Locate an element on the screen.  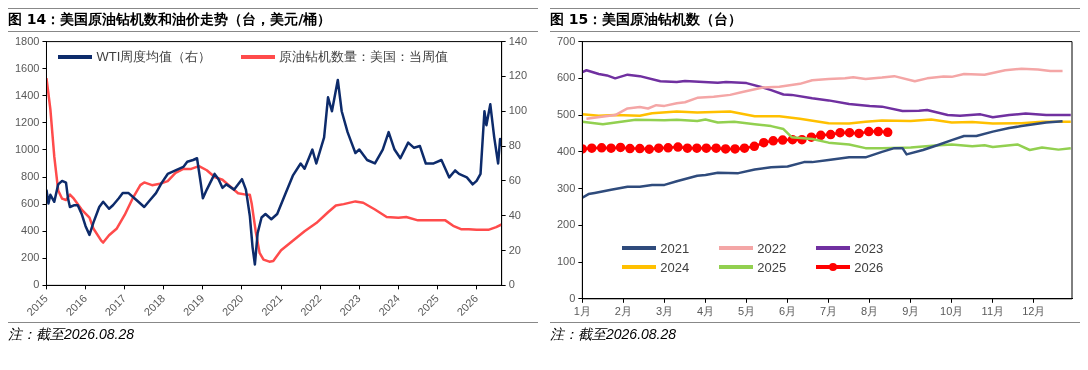
x-tick-label: 6月 is located at coordinates (788, 311).